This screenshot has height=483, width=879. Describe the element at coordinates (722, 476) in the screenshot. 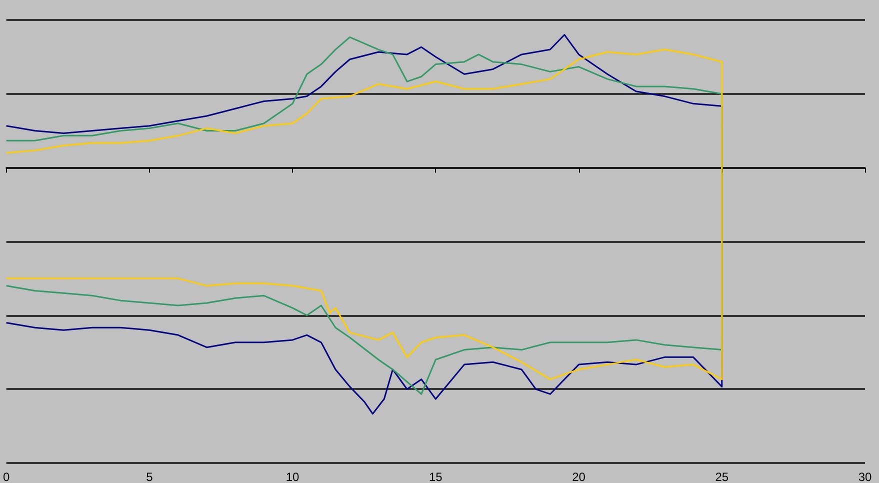

I see `x-tick-label: 25` at that location.